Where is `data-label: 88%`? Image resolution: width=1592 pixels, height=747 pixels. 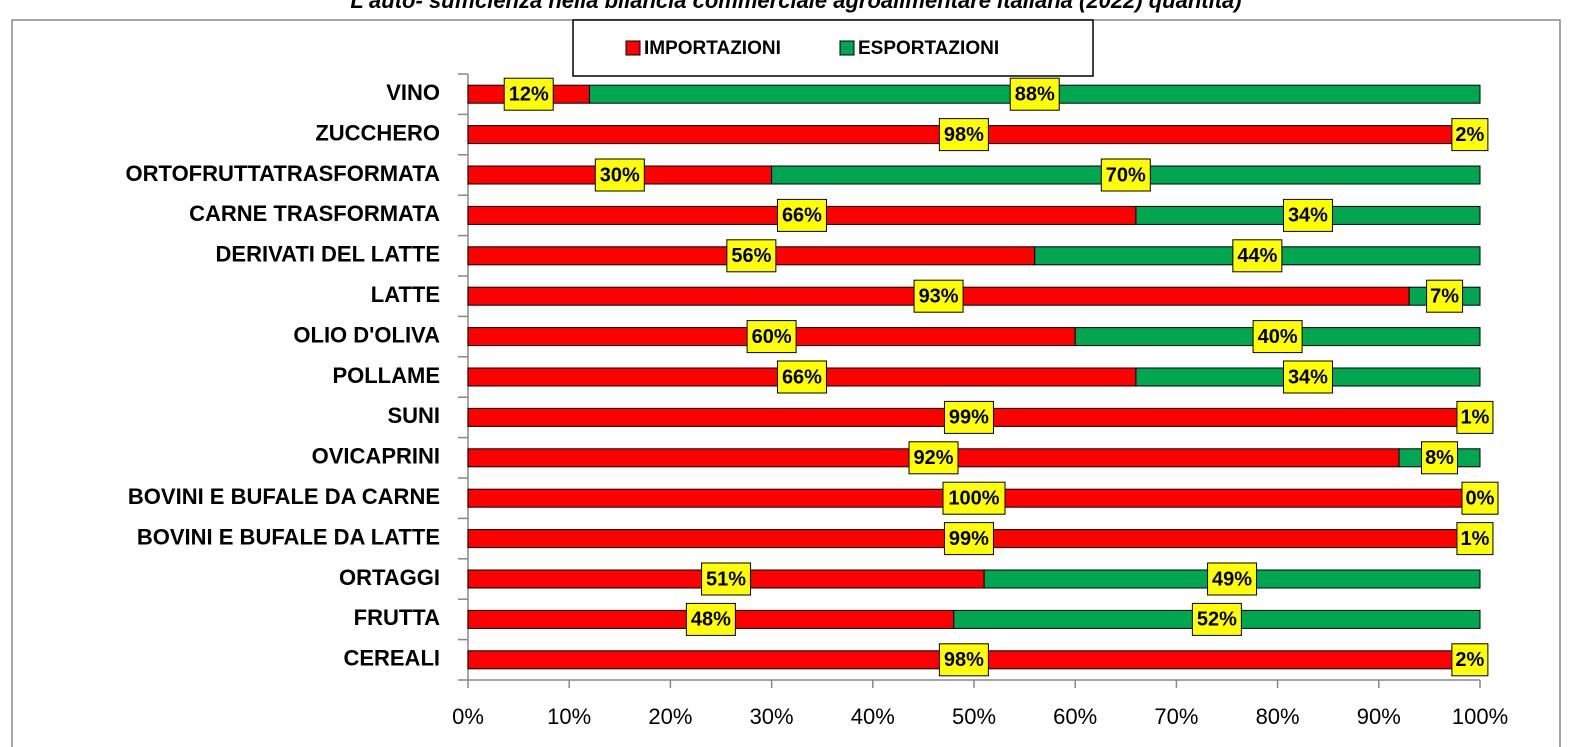
data-label: 88% is located at coordinates (1035, 94).